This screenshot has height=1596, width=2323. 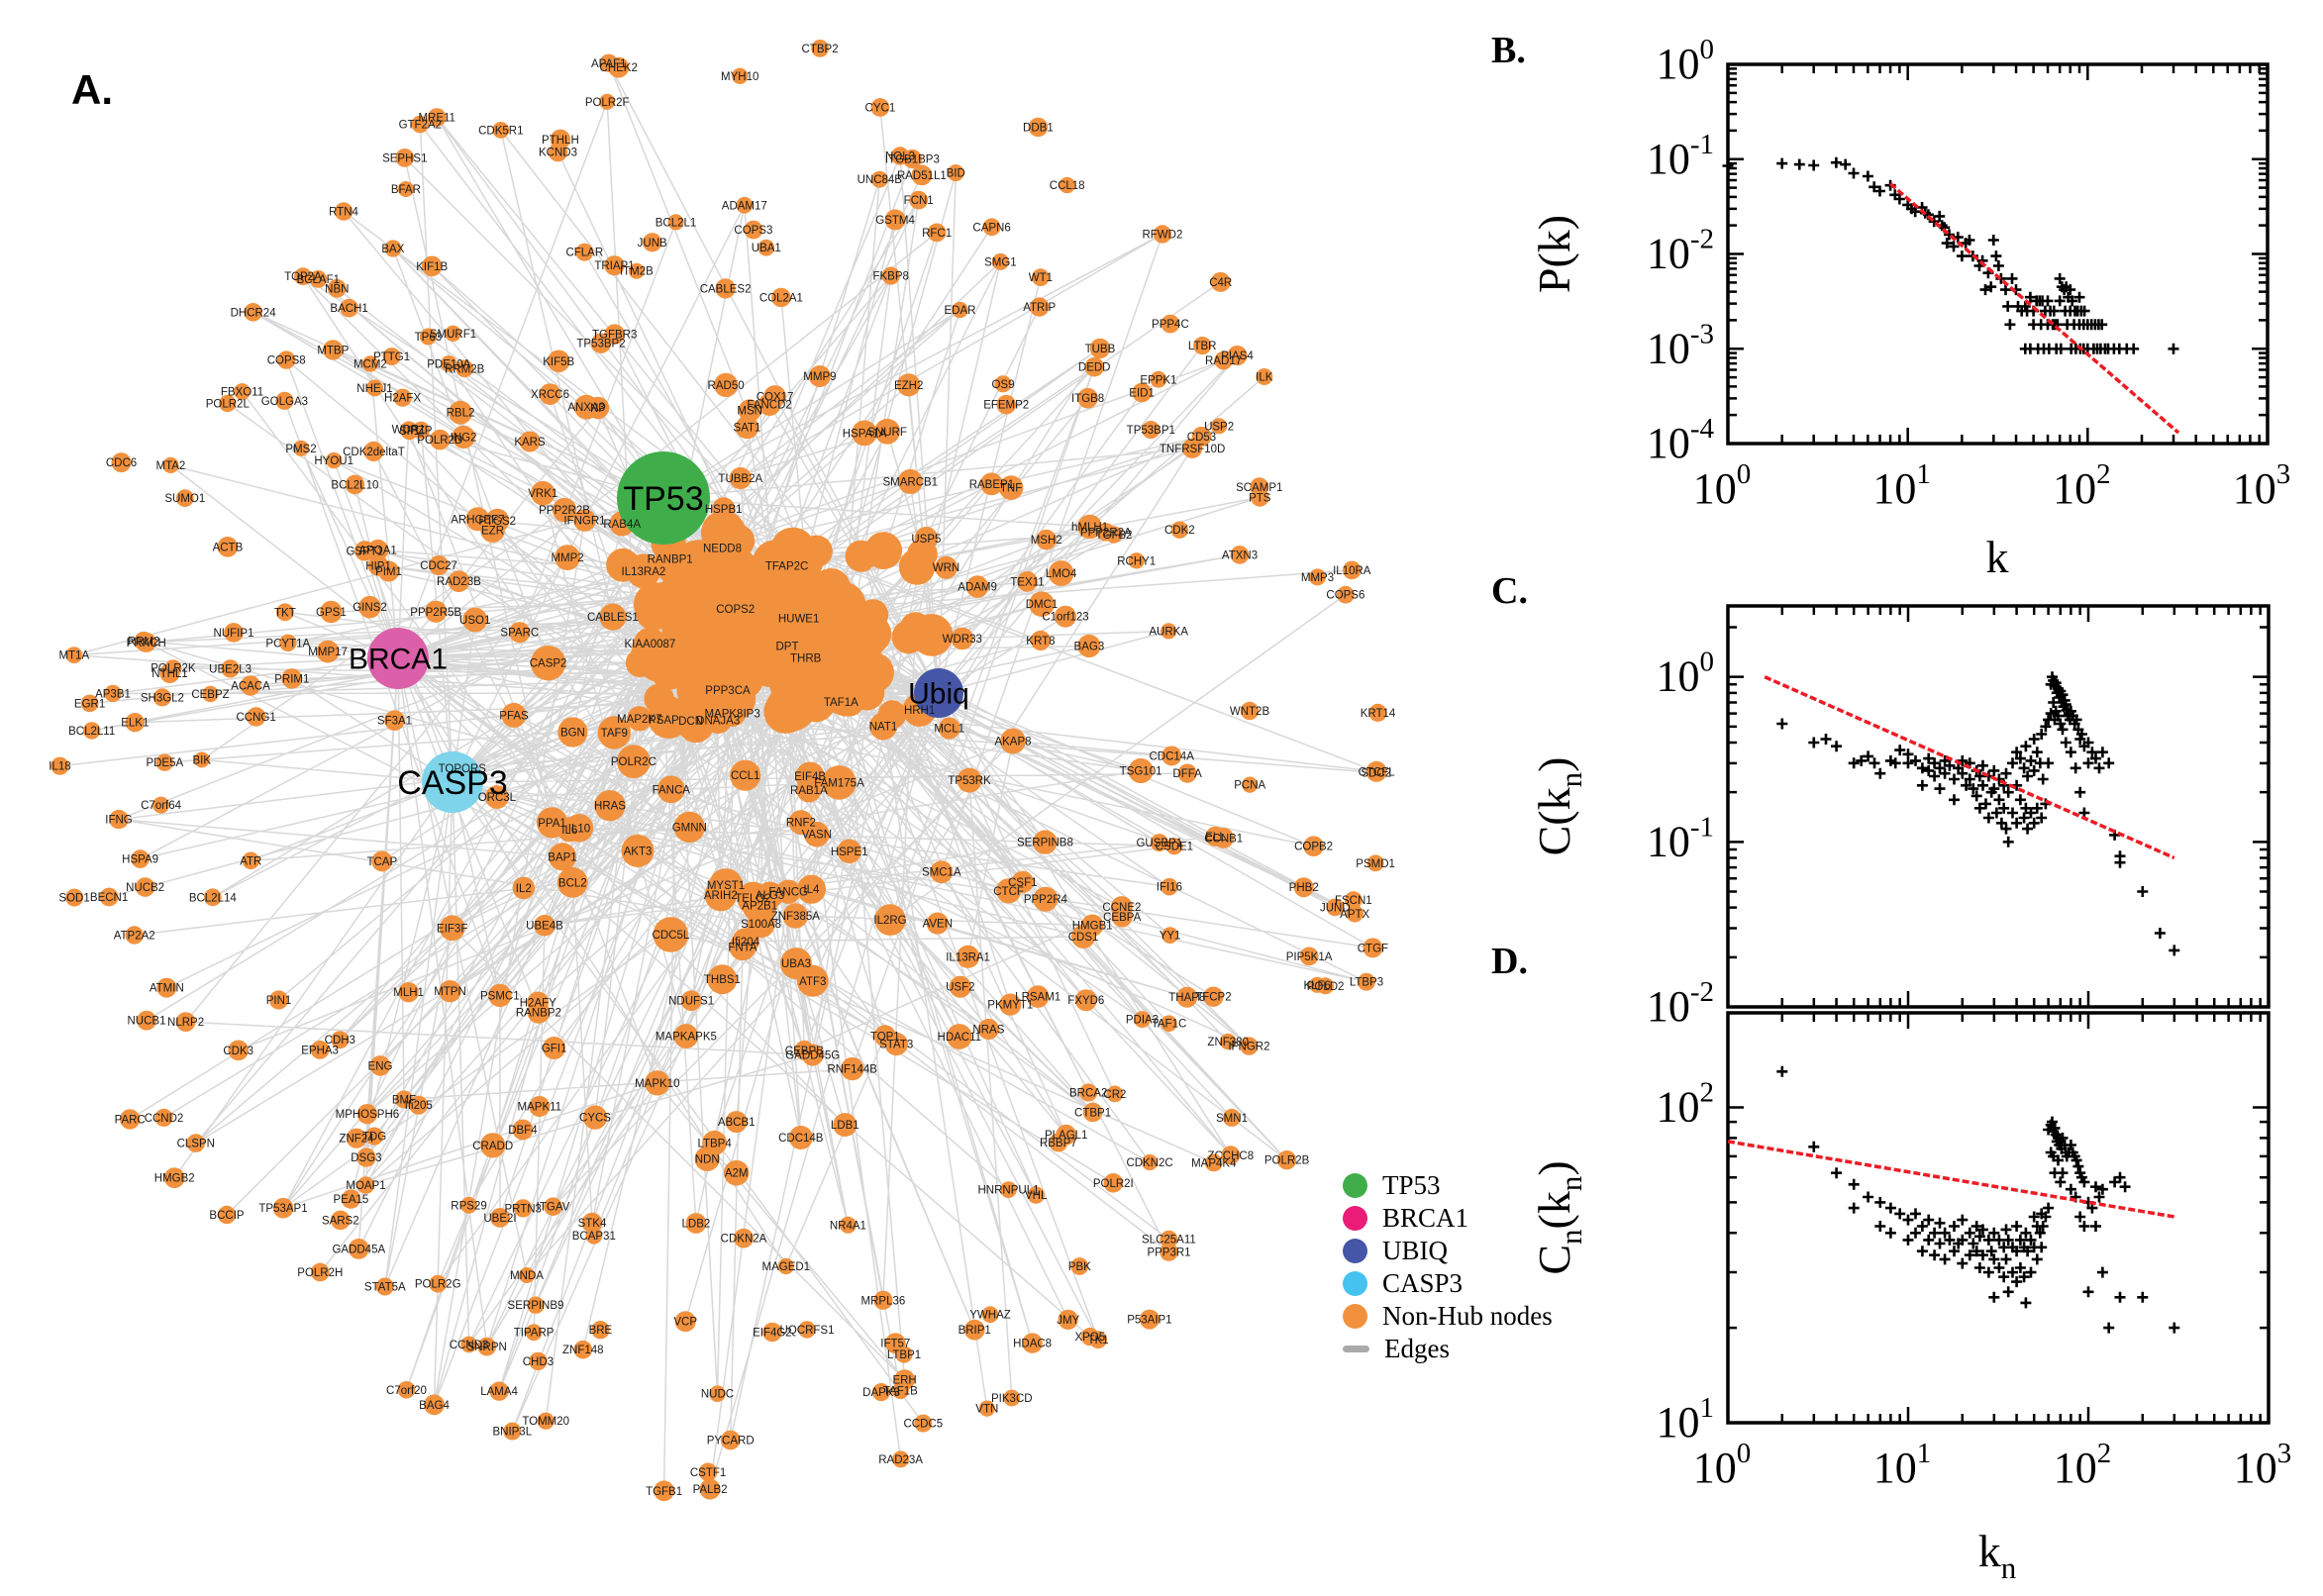 What do you see at coordinates (788, 893) in the screenshot?
I see `network-node-label: FANCG` at bounding box center [788, 893].